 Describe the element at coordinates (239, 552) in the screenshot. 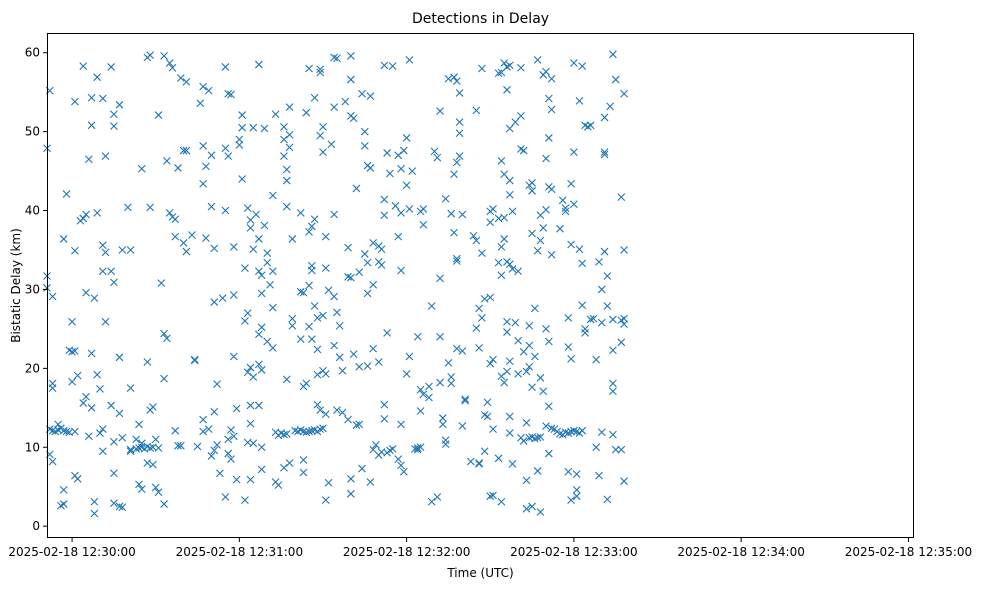

I see `x-tick-label: 2025-02-18 12:31:00` at that location.